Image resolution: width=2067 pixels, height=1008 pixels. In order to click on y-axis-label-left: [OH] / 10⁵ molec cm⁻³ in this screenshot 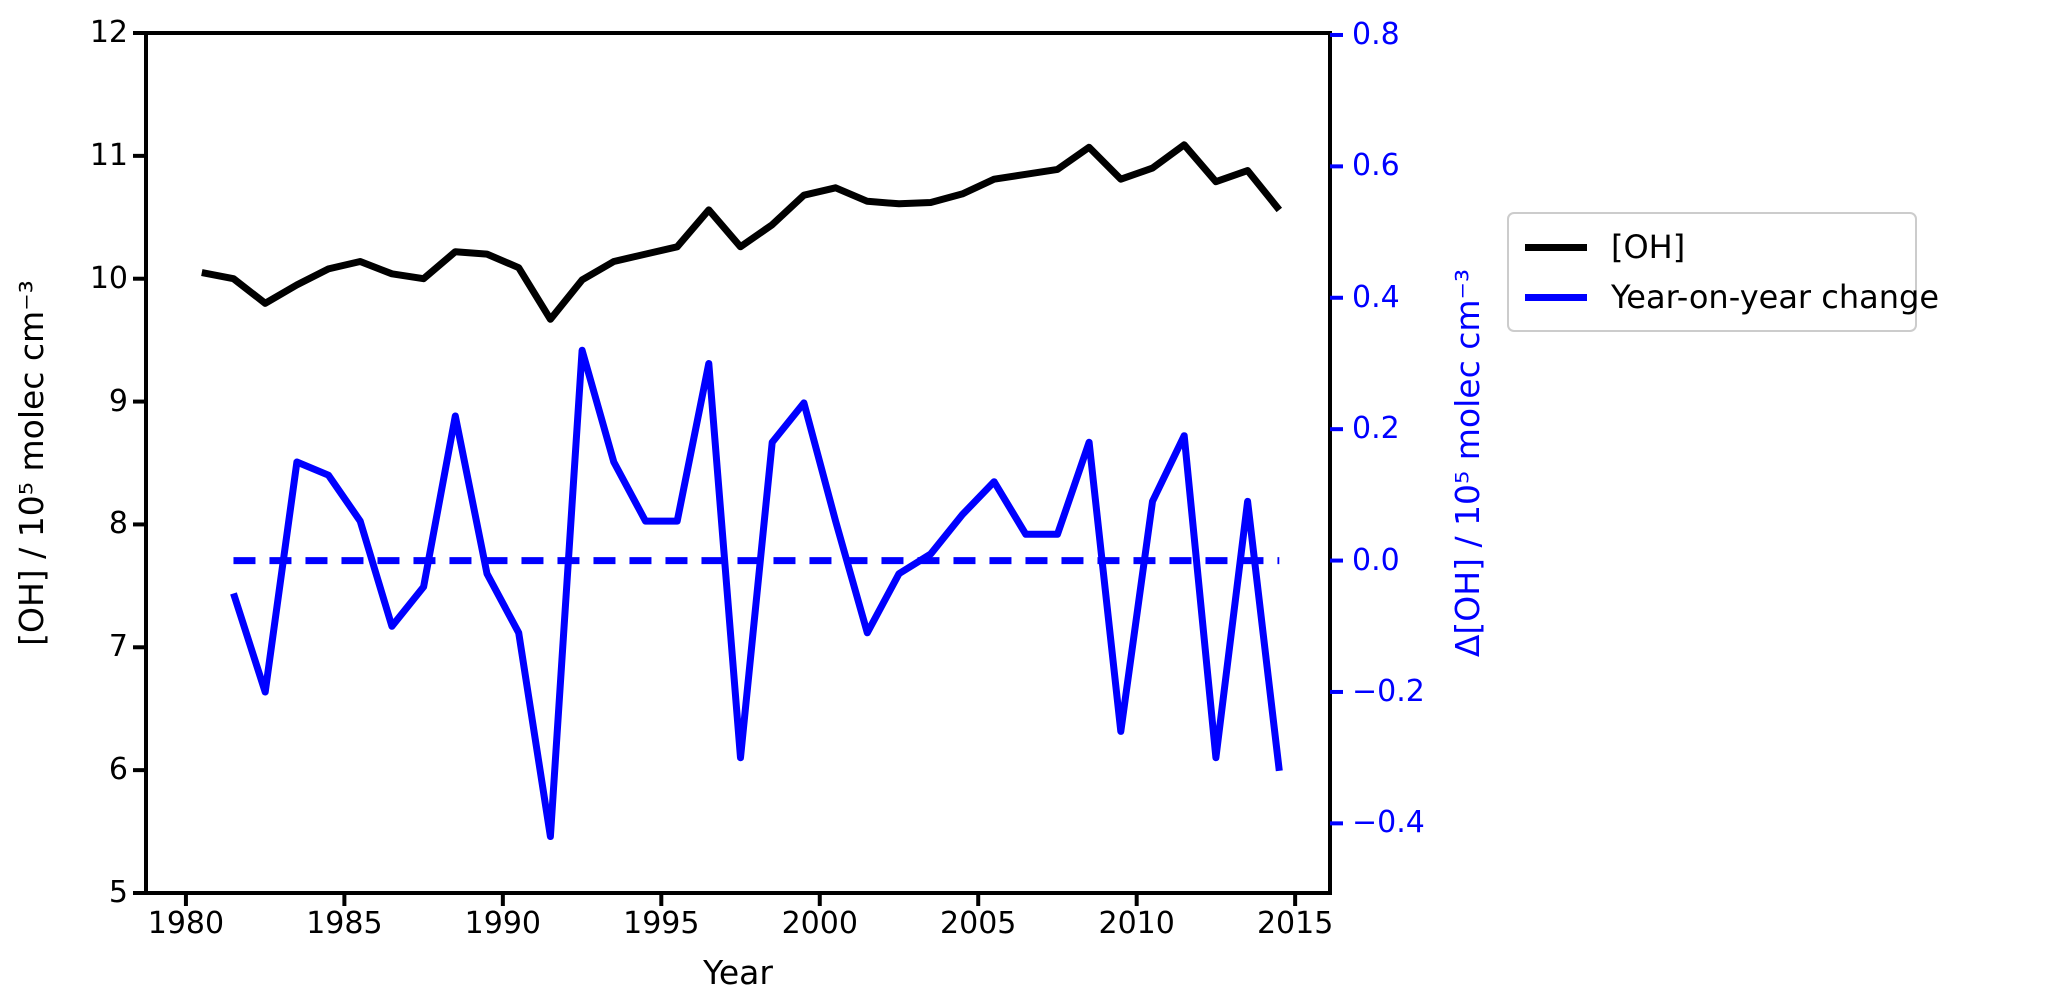, I will do `click(31, 463)`.